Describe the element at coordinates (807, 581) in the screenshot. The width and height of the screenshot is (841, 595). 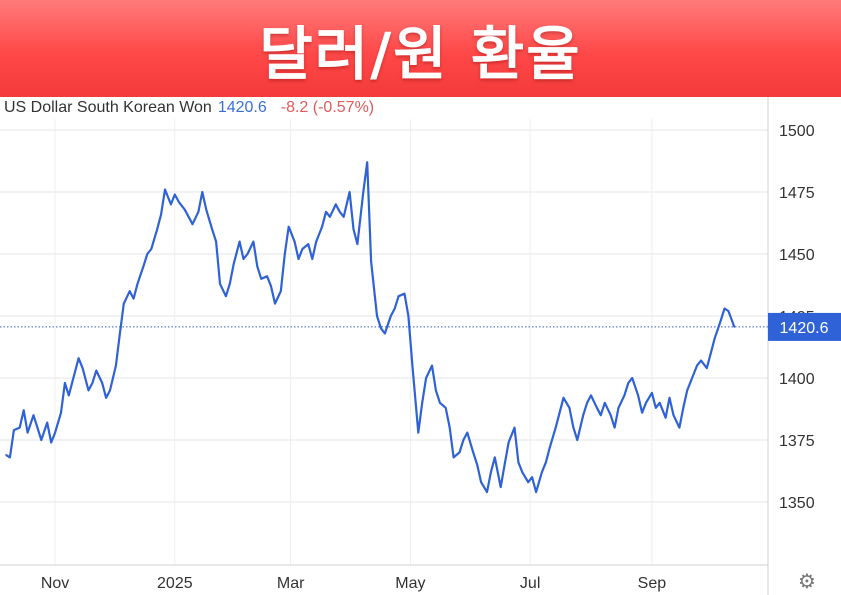
I see `gear-icon: ⚙` at that location.